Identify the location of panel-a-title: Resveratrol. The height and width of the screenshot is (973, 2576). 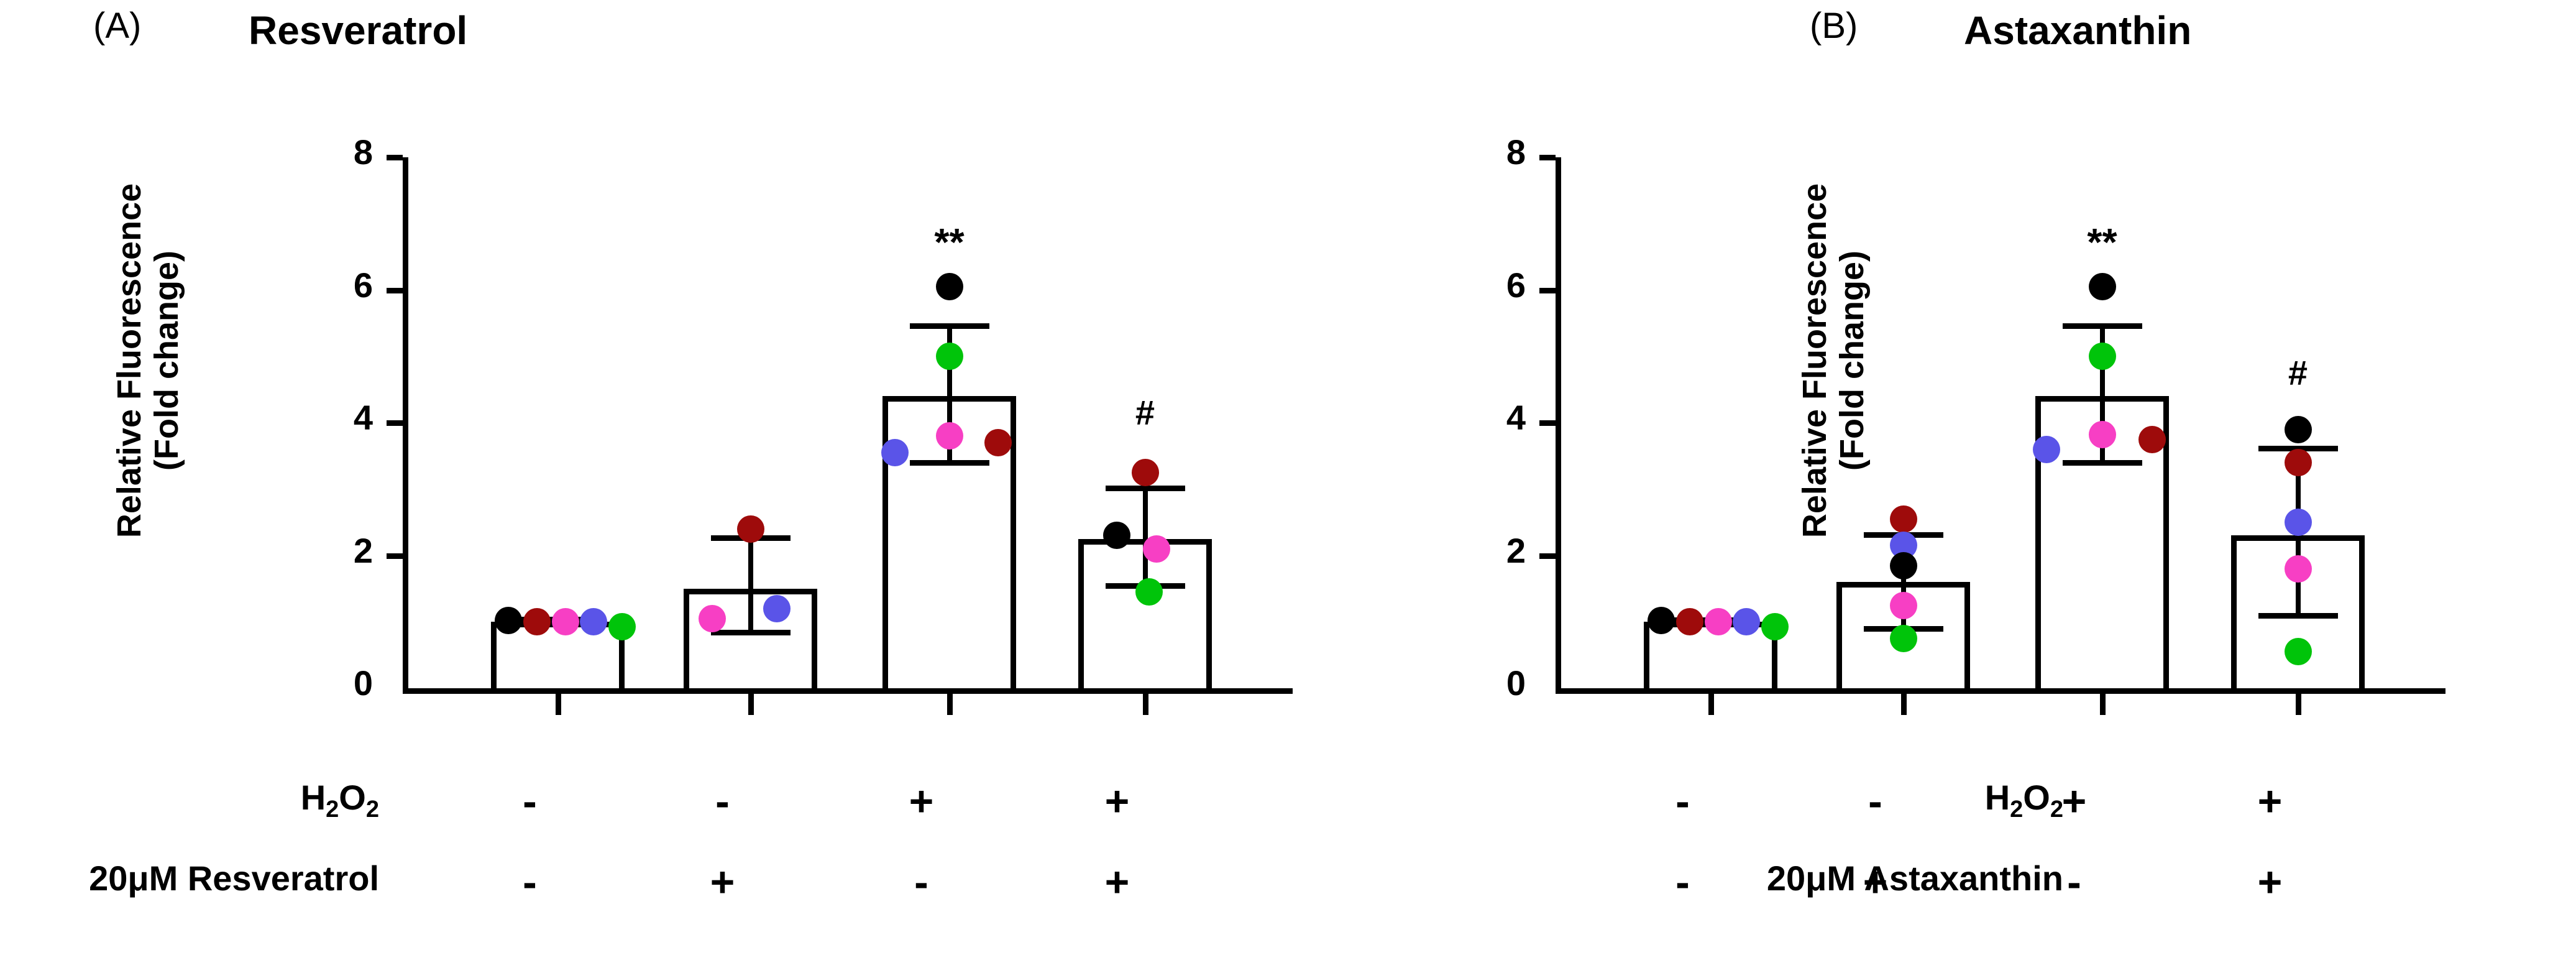
(358, 31).